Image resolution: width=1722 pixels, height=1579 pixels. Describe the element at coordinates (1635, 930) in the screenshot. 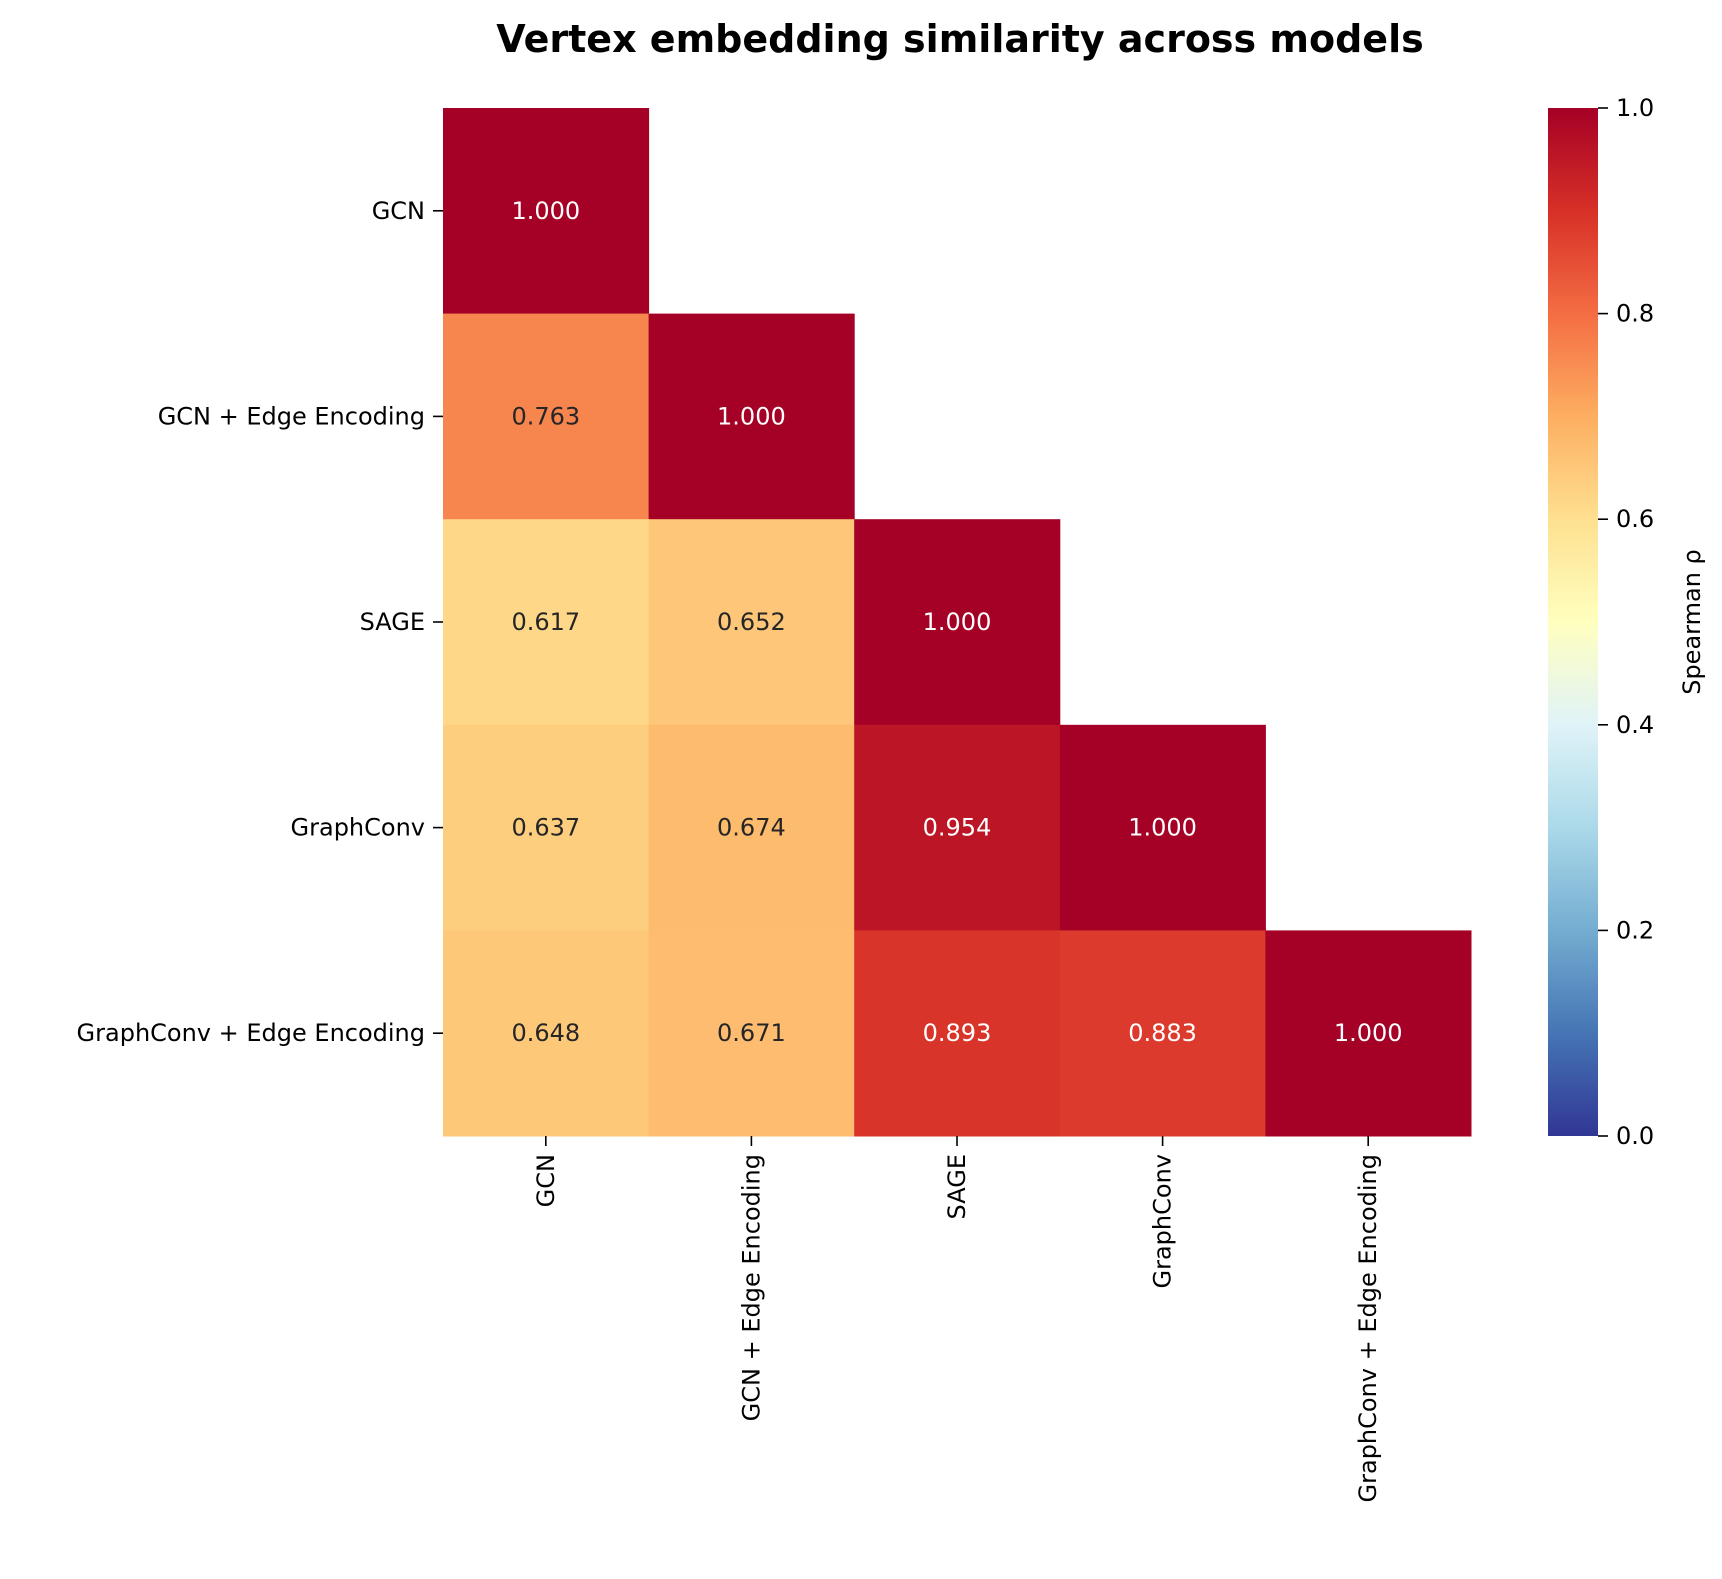

I see `colorbar-tick-label: 0.2` at that location.